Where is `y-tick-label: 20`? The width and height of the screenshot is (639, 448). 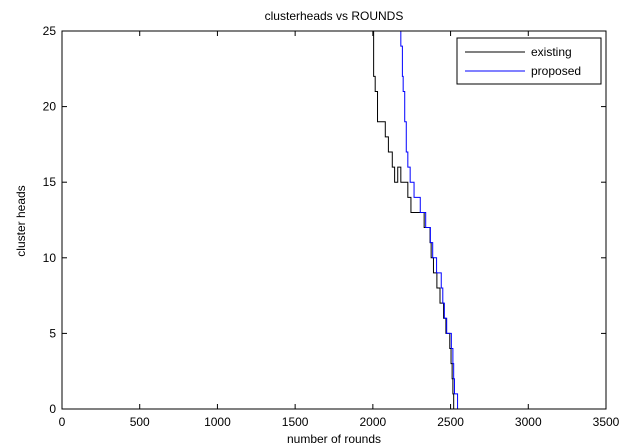 y-tick-label: 20 is located at coordinates (50, 107).